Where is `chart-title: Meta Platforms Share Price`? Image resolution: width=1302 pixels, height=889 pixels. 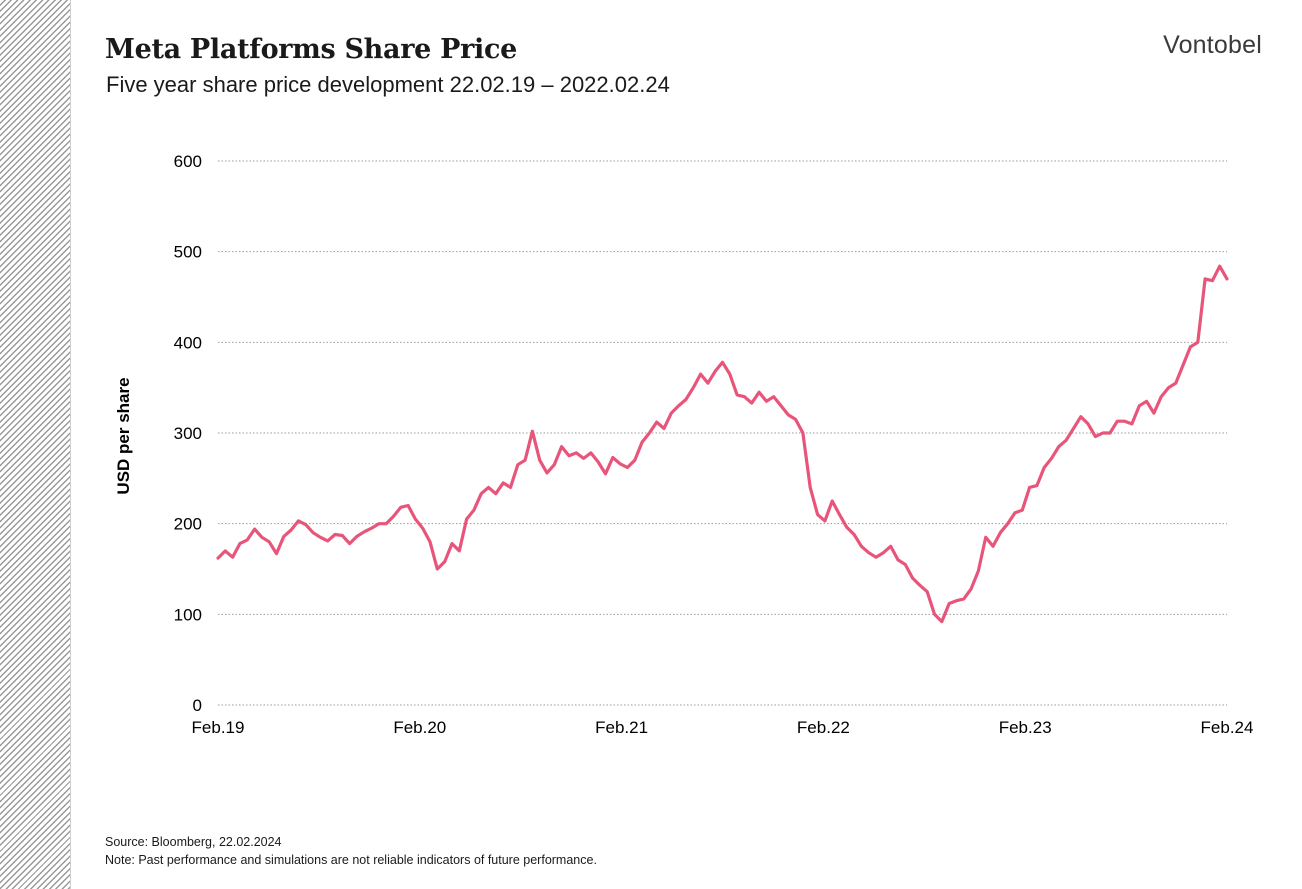
chart-title: Meta Platforms Share Price is located at coordinates (311, 49).